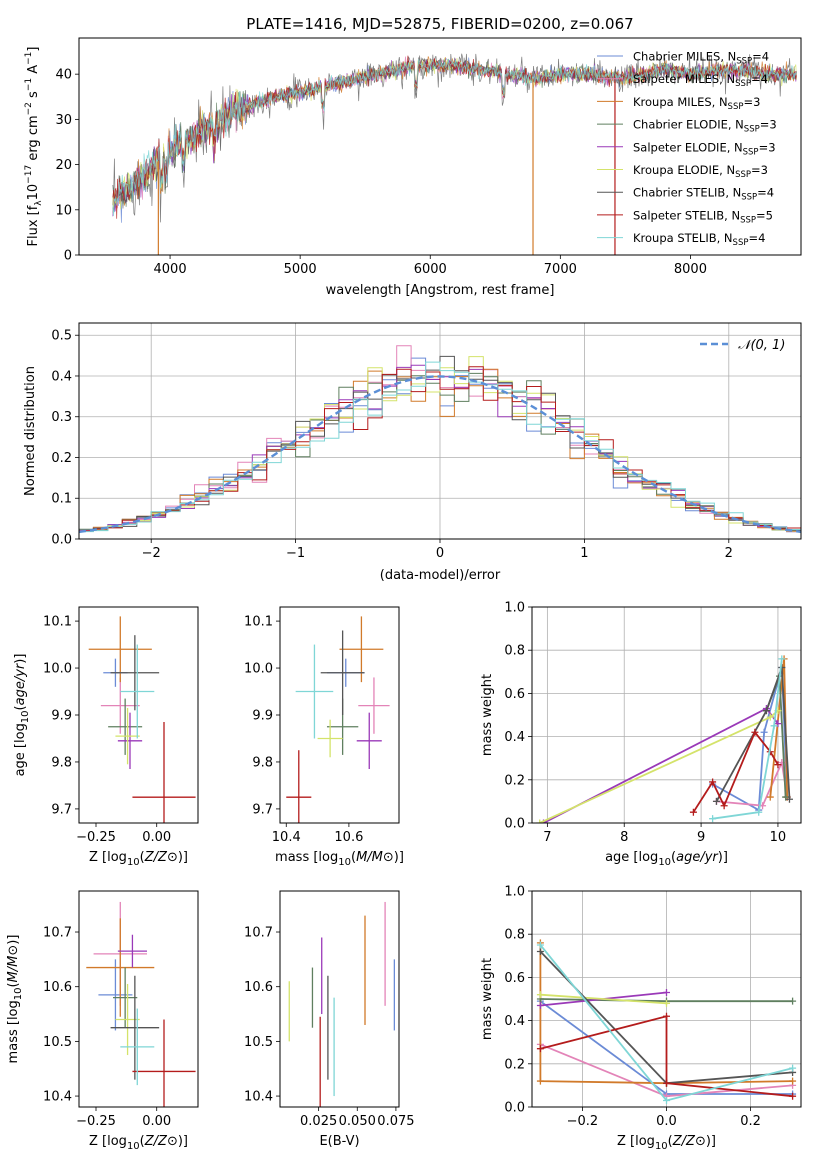  Describe the element at coordinates (262, 809) in the screenshot. I see `y-tick-label: 9.7` at that location.